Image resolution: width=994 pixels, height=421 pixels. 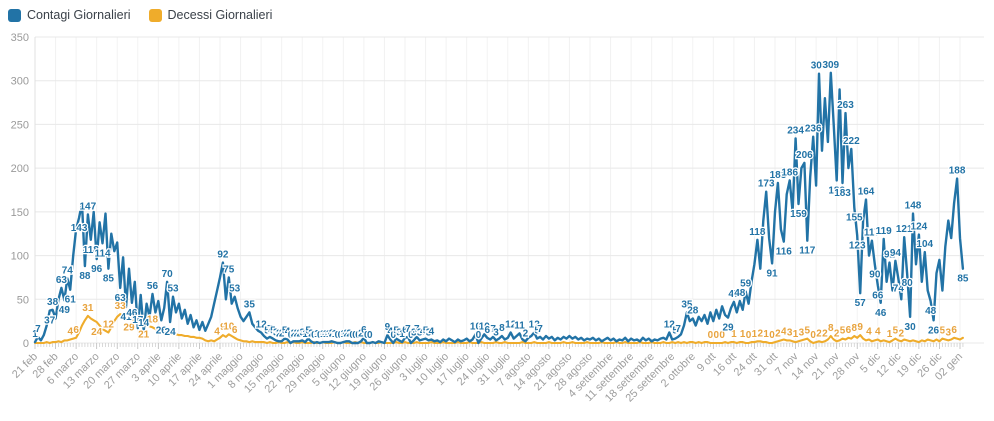 What do you see at coordinates (913, 206) in the screenshot?
I see `svg-text: 148` at bounding box center [913, 206].